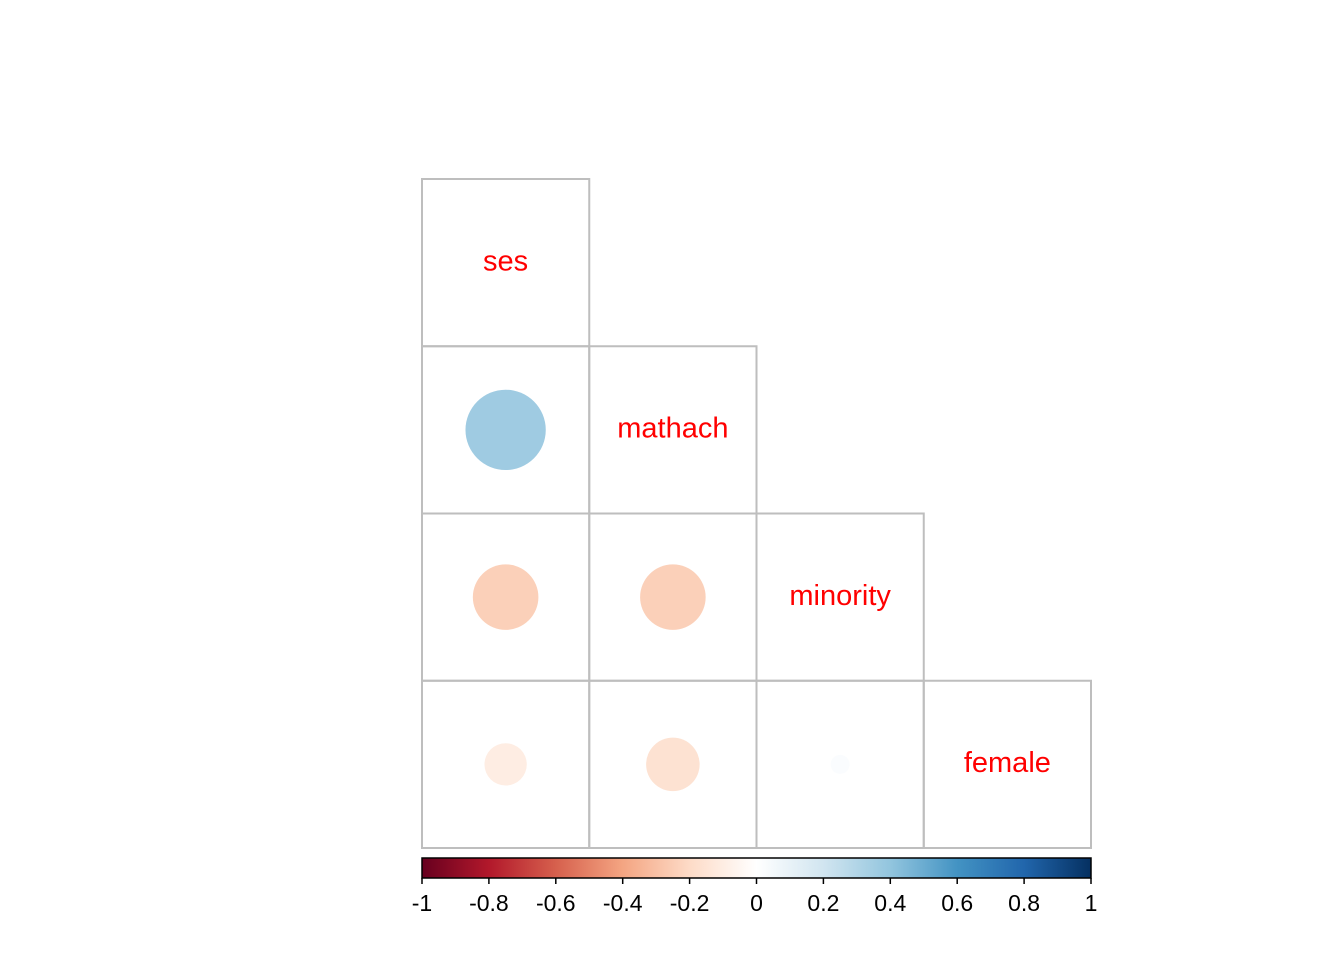  What do you see at coordinates (623, 903) in the screenshot?
I see `colorbar-tick-label: -0.4` at bounding box center [623, 903].